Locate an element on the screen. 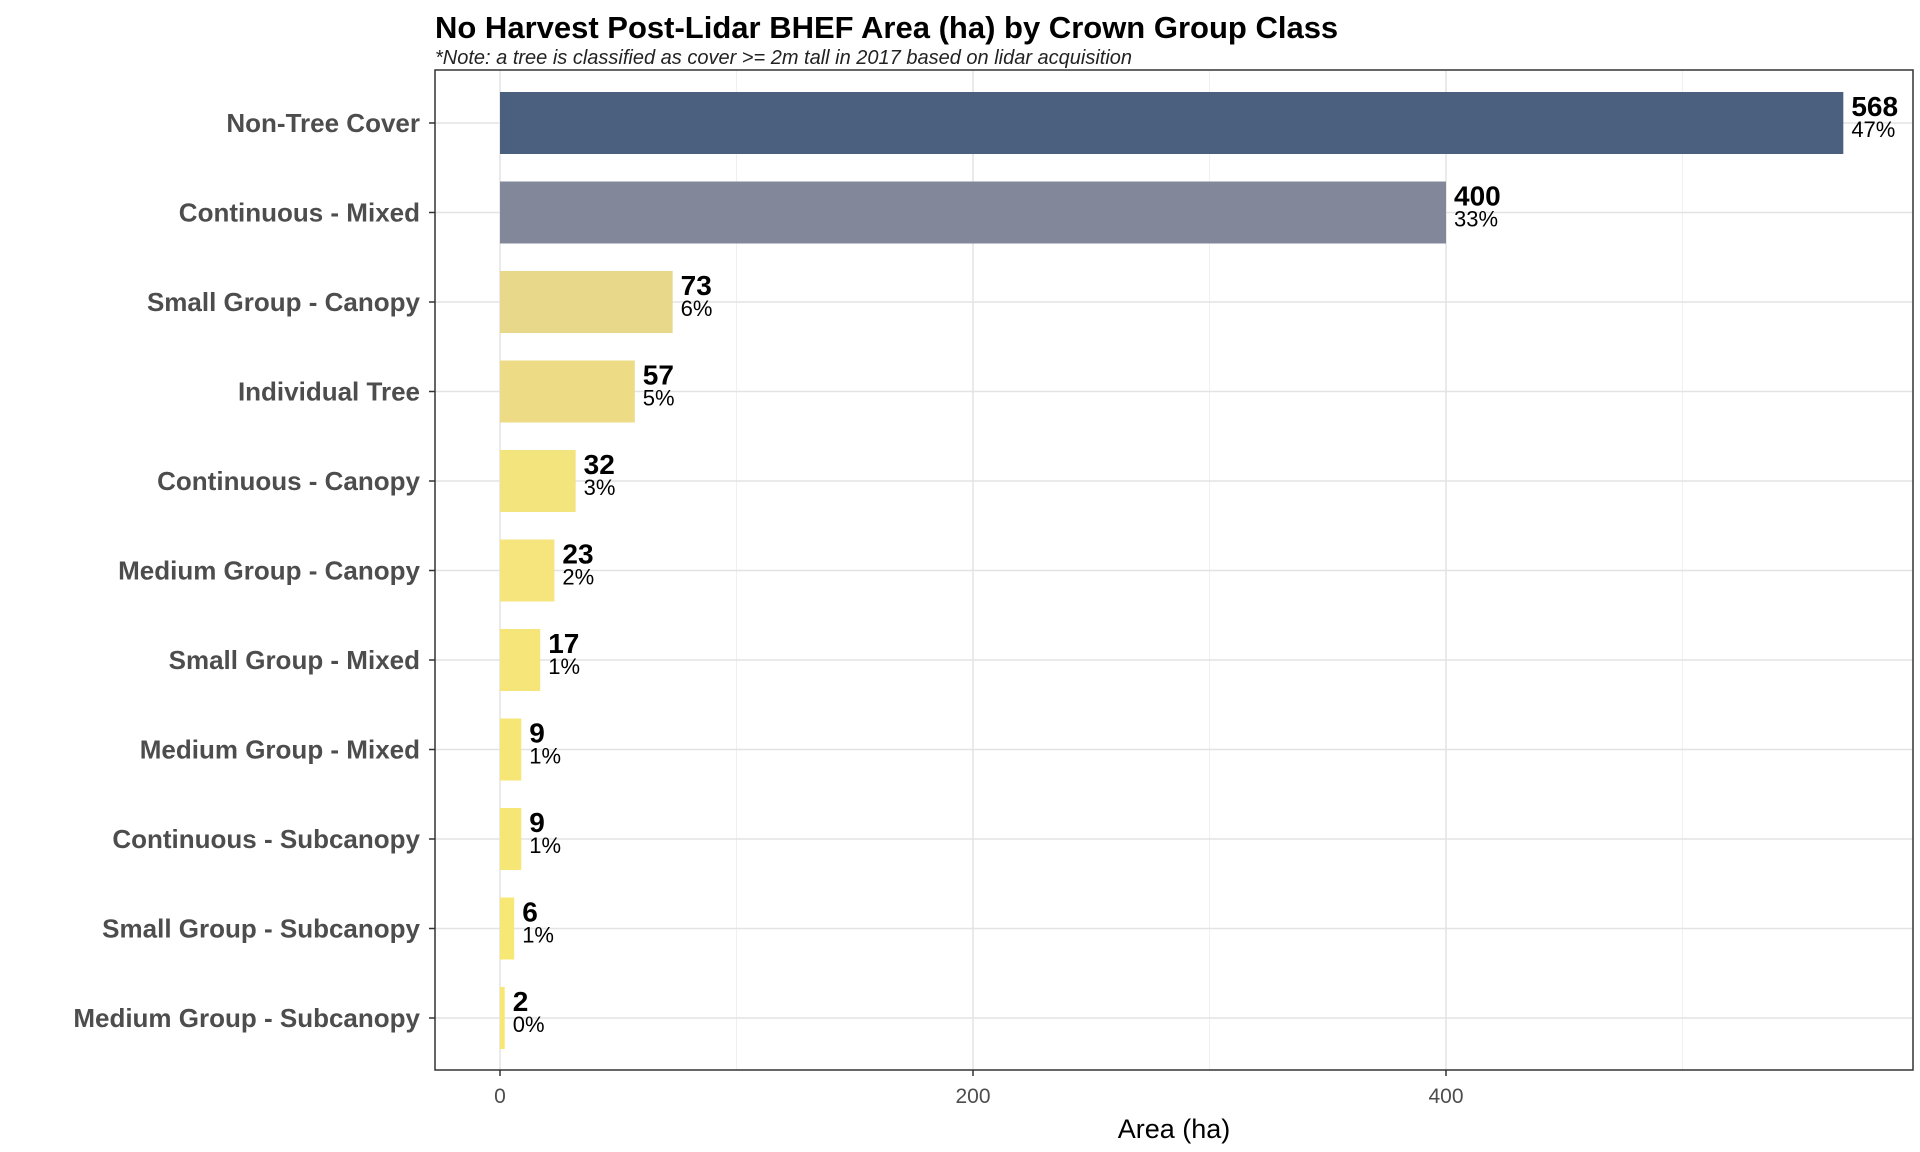  category-label: Individual Tree is located at coordinates (329, 392).